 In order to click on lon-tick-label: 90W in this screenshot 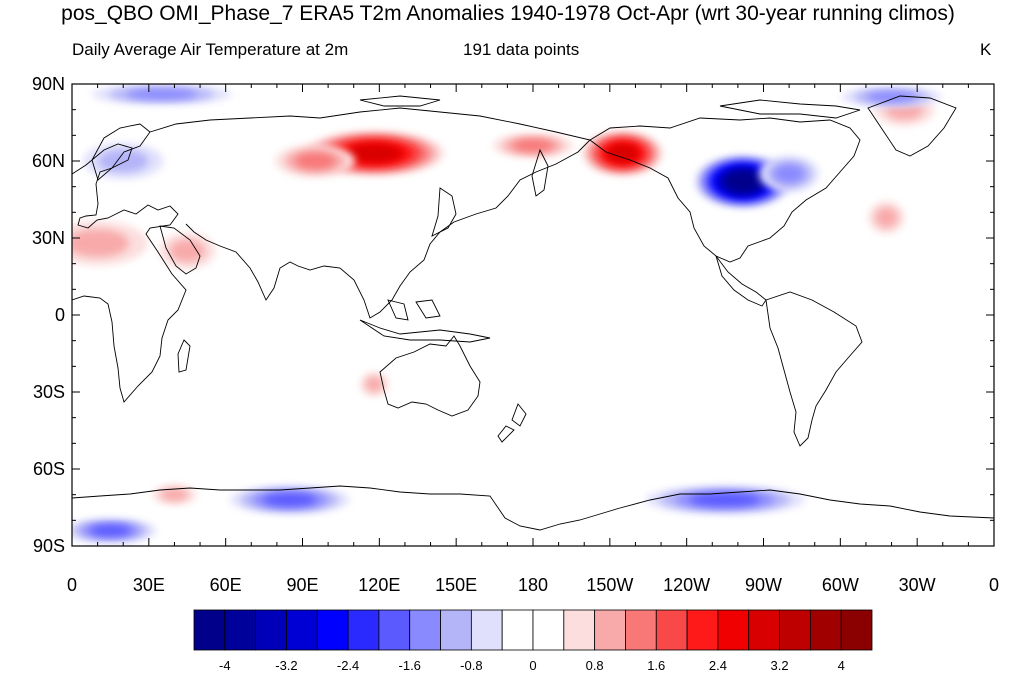, I will do `click(763, 585)`.